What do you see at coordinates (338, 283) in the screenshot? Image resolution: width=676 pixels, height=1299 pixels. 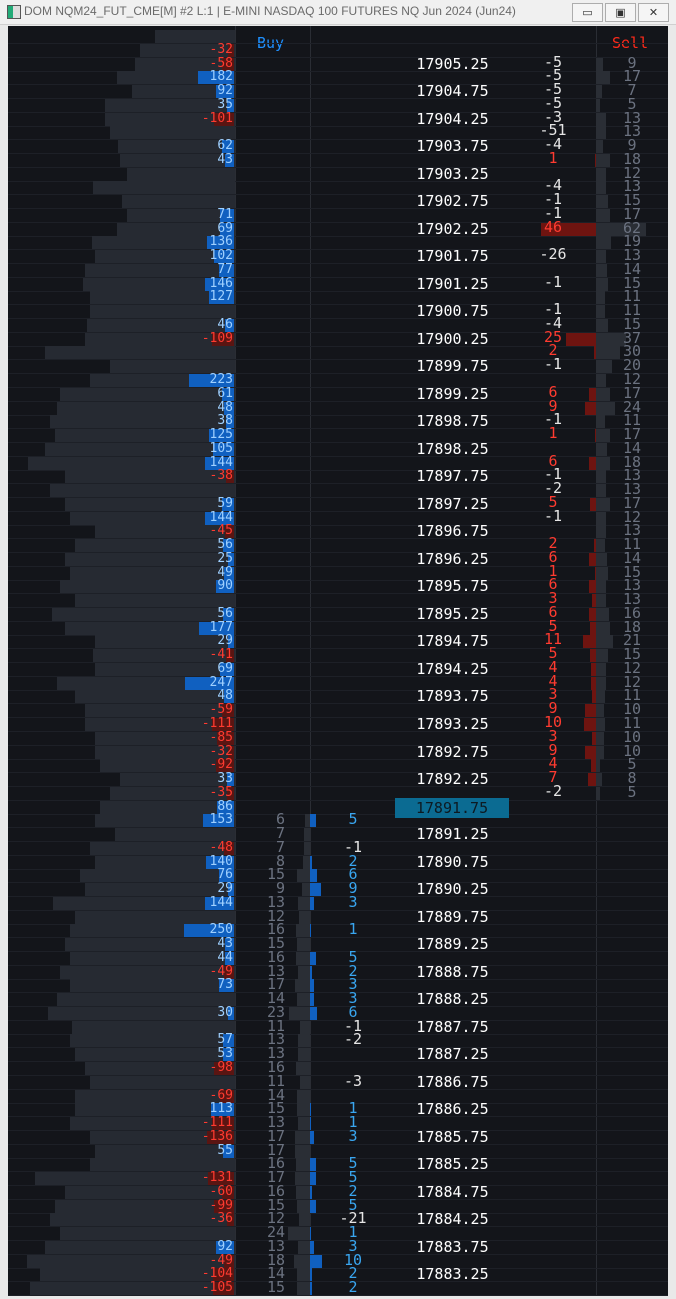 I see `ladder-row: 146 17901.25 15 -1` at bounding box center [338, 283].